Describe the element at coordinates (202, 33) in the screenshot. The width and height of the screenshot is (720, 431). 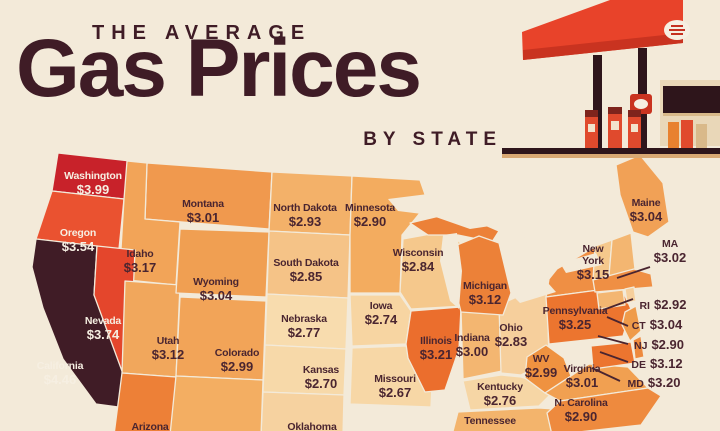
I see `title-kicker: THE AVERAGE` at that location.